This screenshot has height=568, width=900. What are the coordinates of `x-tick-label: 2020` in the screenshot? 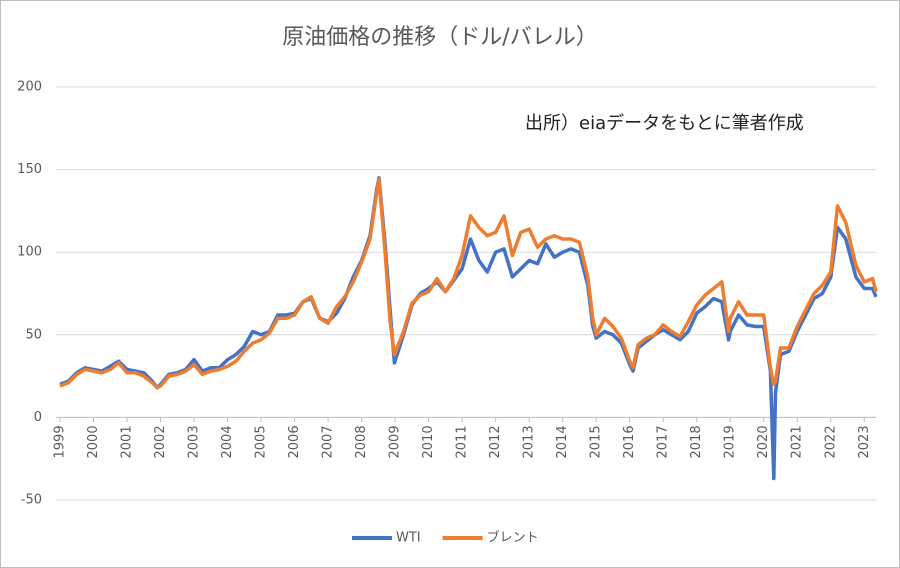 It's located at (763, 441).